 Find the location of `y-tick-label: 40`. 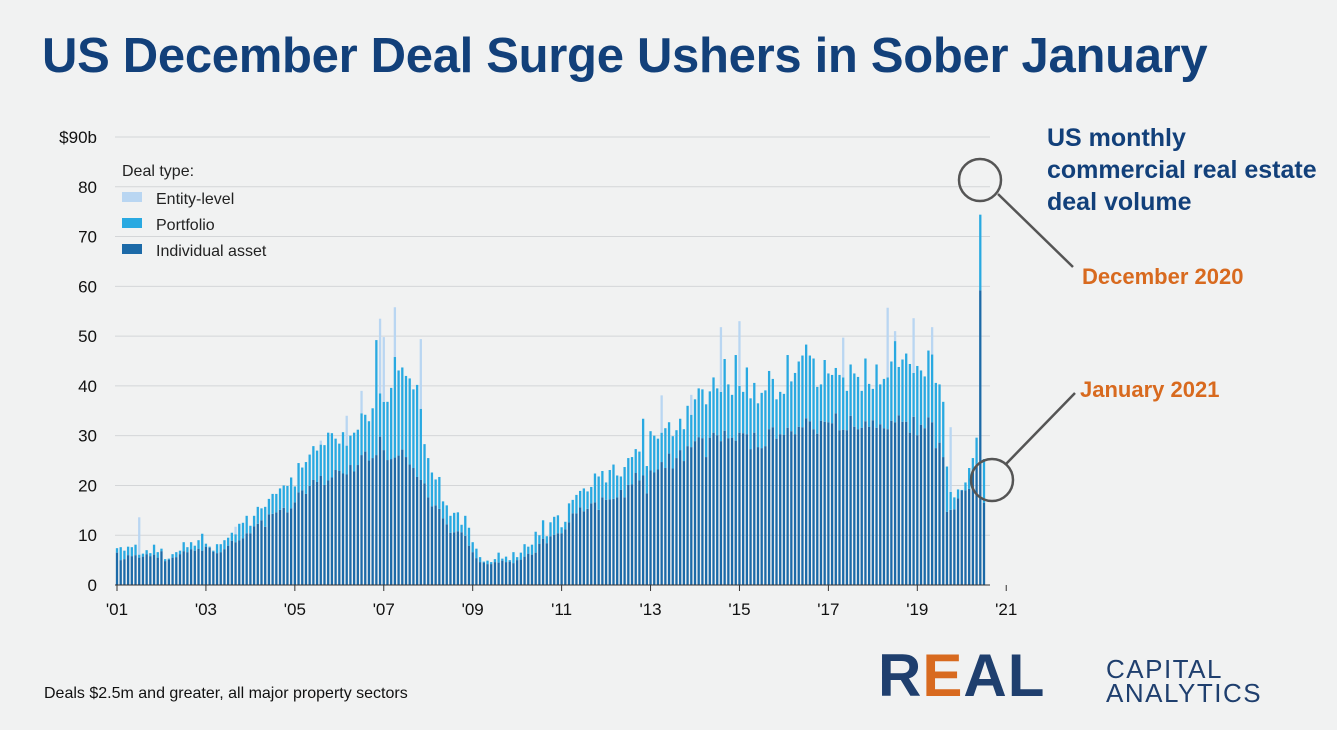

y-tick-label: 40 is located at coordinates (87, 386).